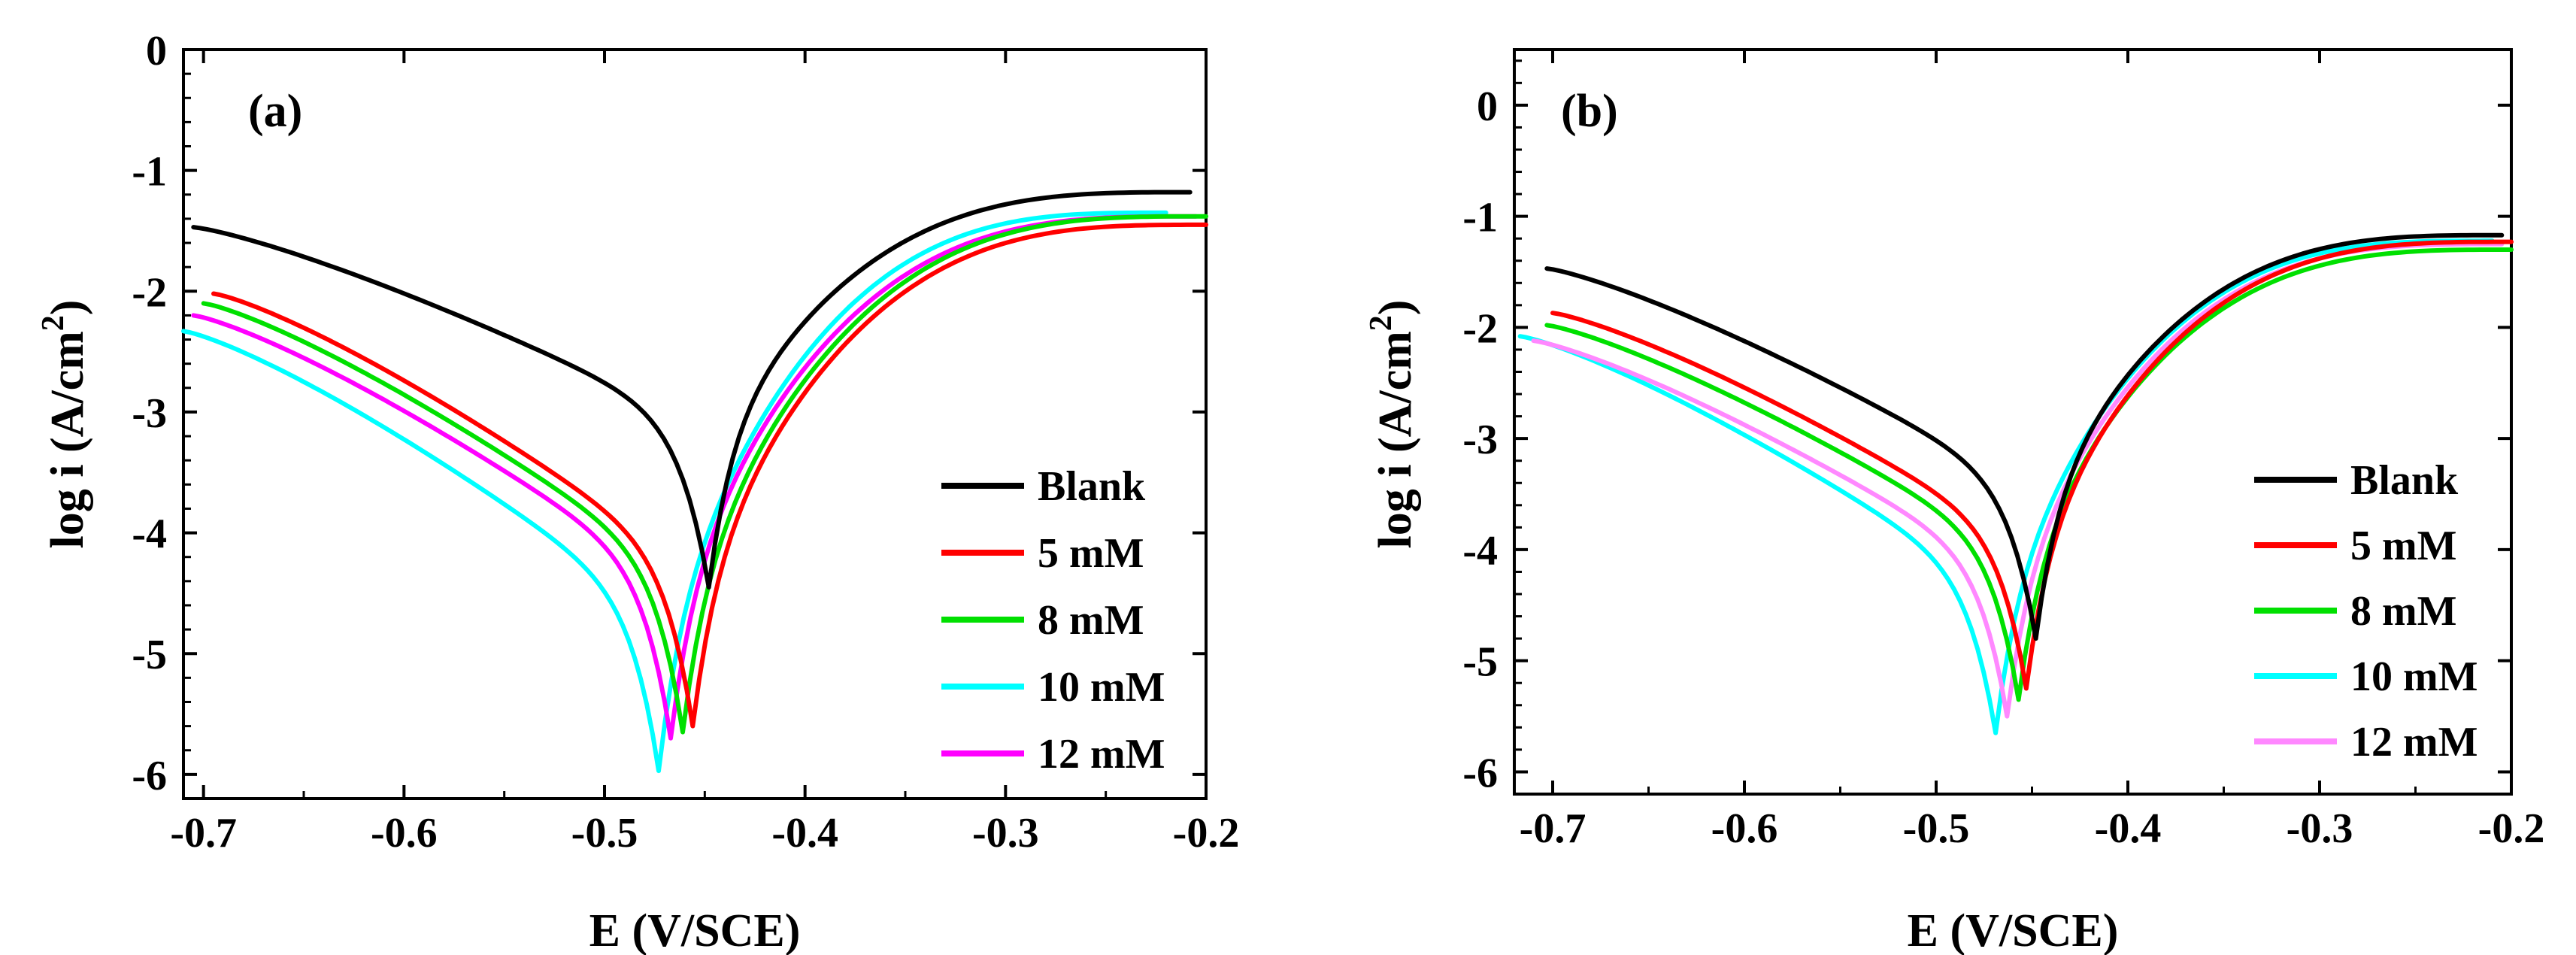 The width and height of the screenshot is (2576, 955). What do you see at coordinates (149, 413) in the screenshot?
I see `panel-a-ytick-label: -3` at bounding box center [149, 413].